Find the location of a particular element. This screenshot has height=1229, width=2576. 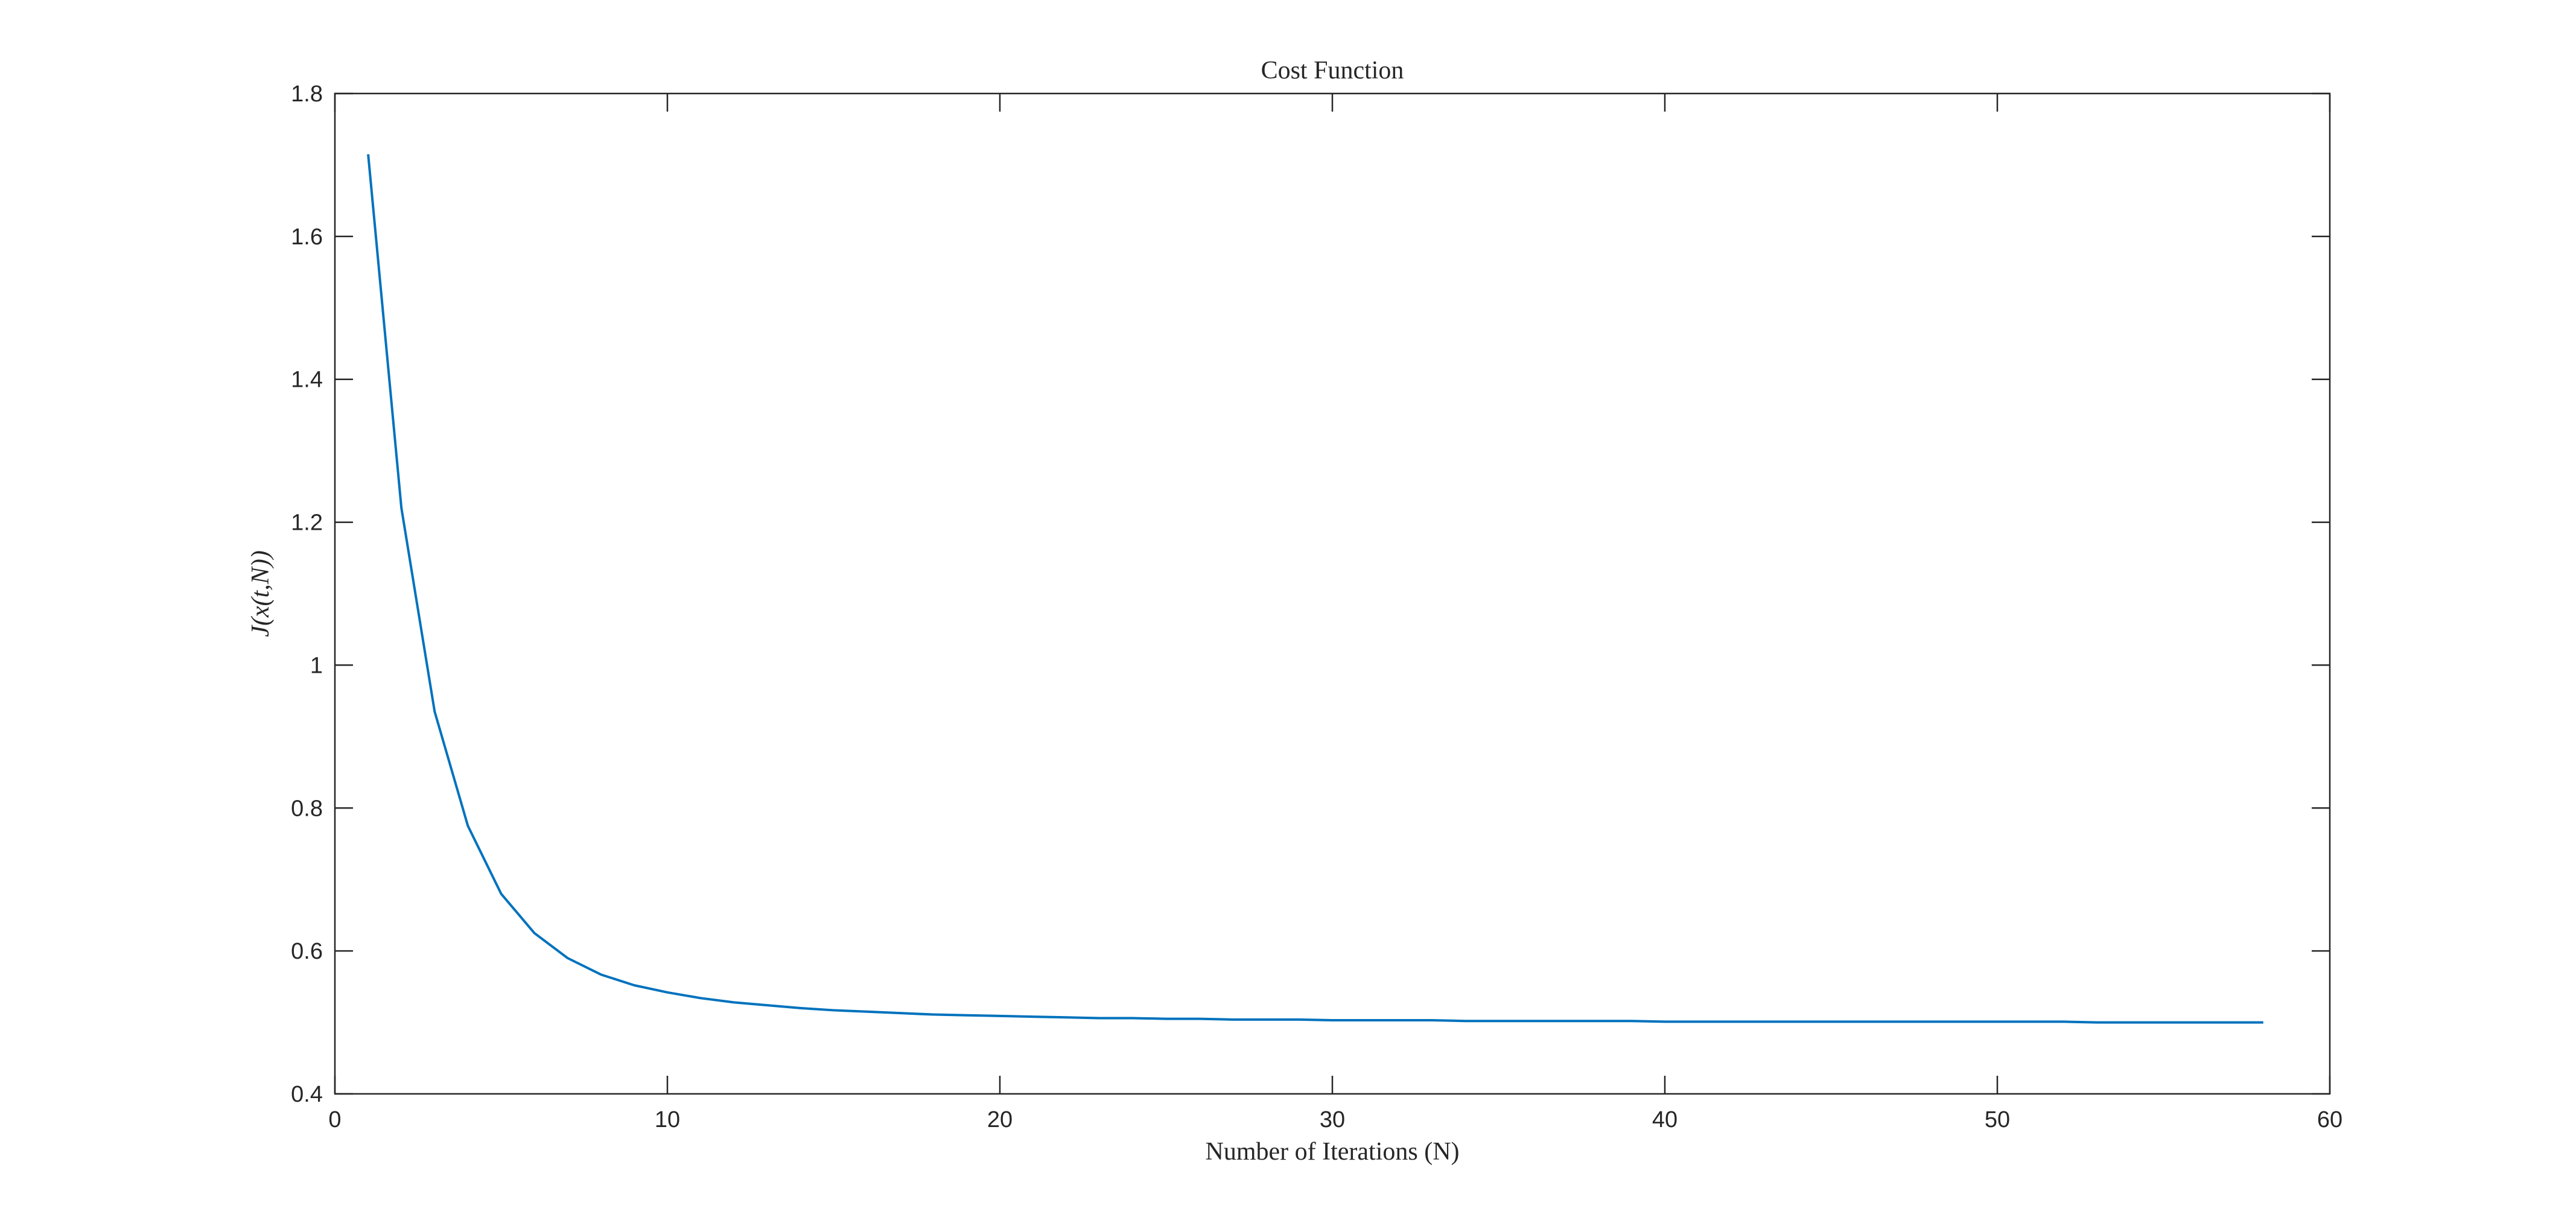

x-tick-label: 60 is located at coordinates (2329, 1119).